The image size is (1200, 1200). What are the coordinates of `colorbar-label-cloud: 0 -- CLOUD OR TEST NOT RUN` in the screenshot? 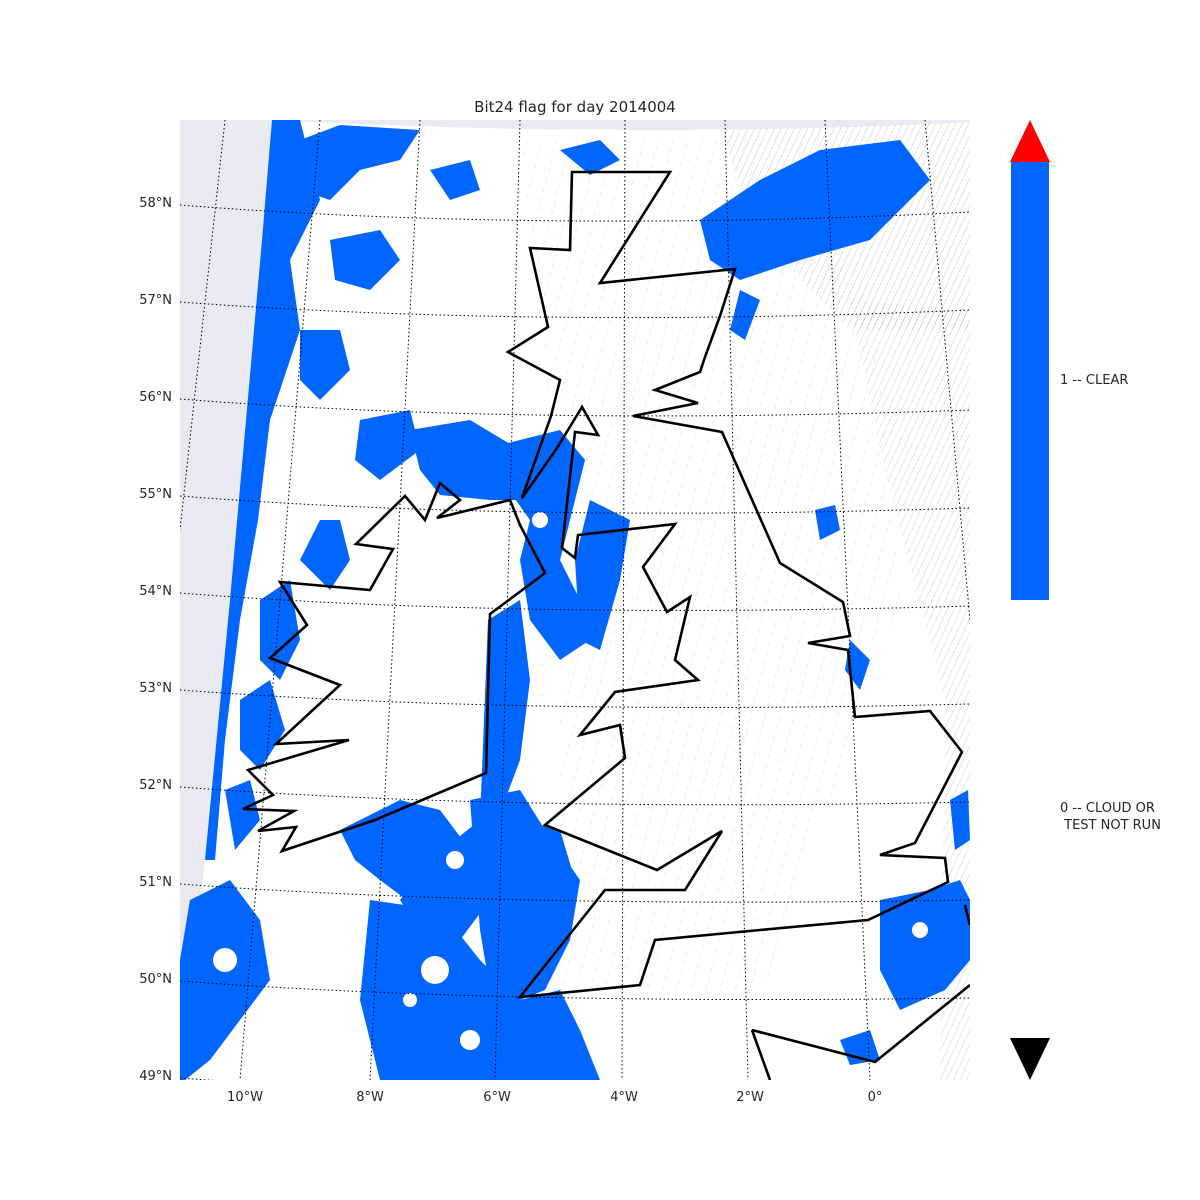 It's located at (1110, 817).